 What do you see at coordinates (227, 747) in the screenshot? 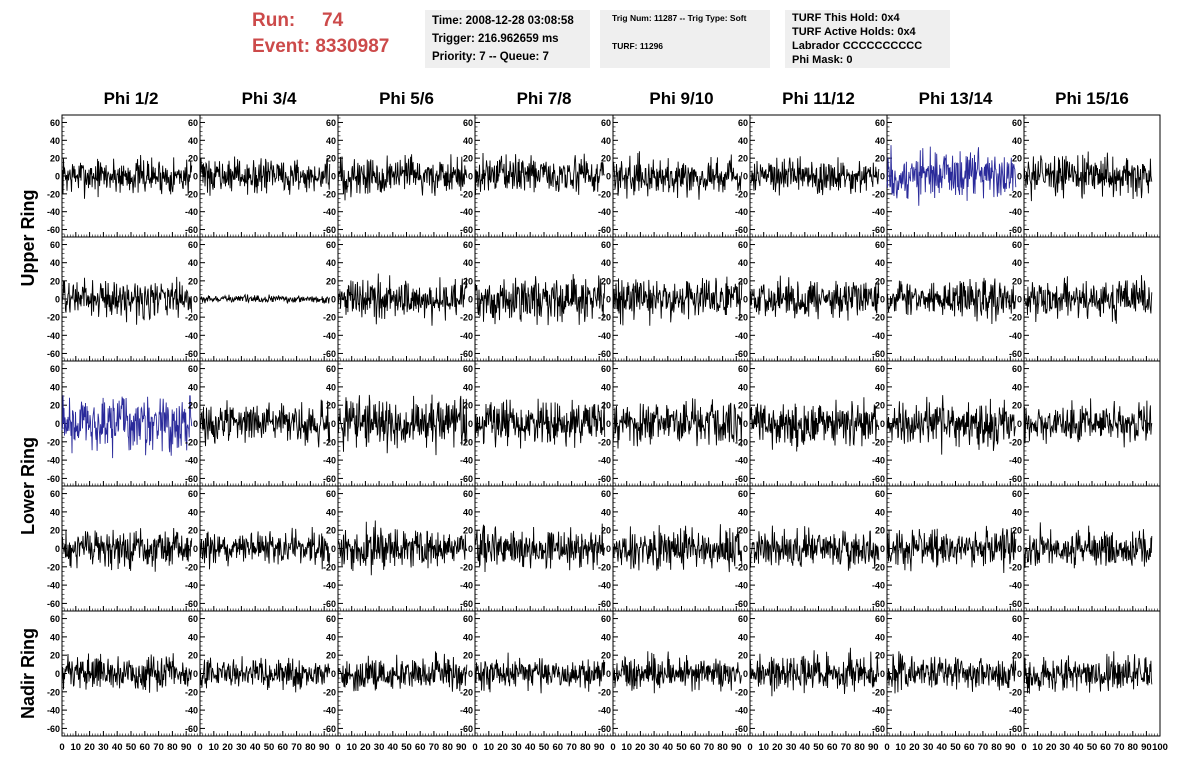
I see `x-tick-label: 20` at bounding box center [227, 747].